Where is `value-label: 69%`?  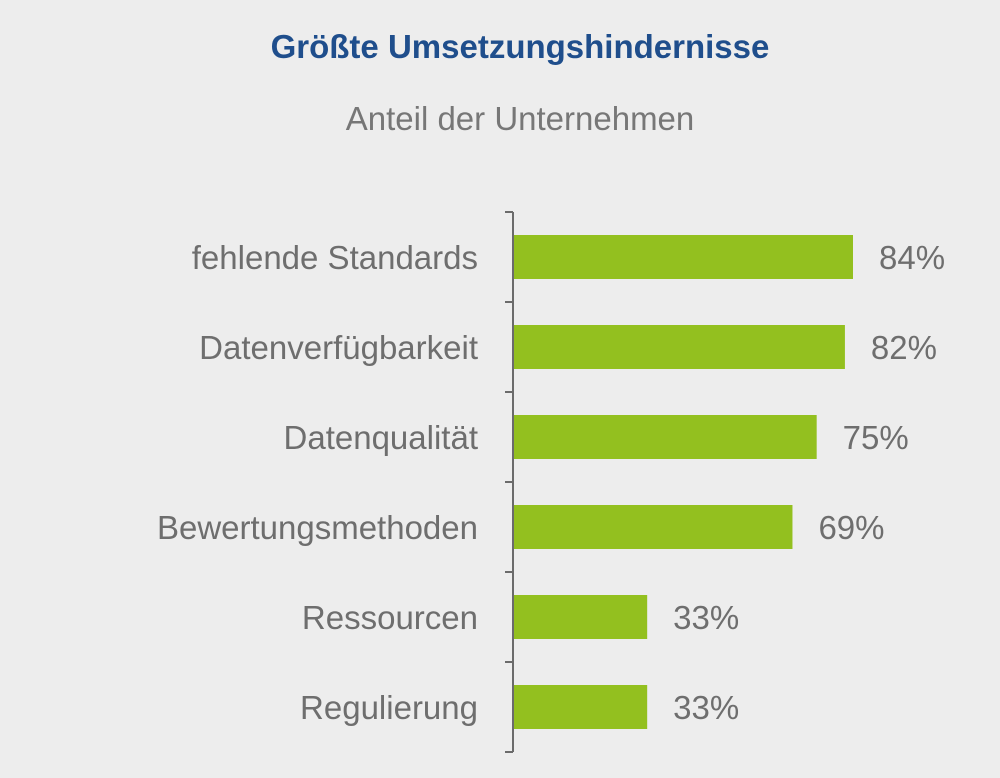 value-label: 69% is located at coordinates (851, 527).